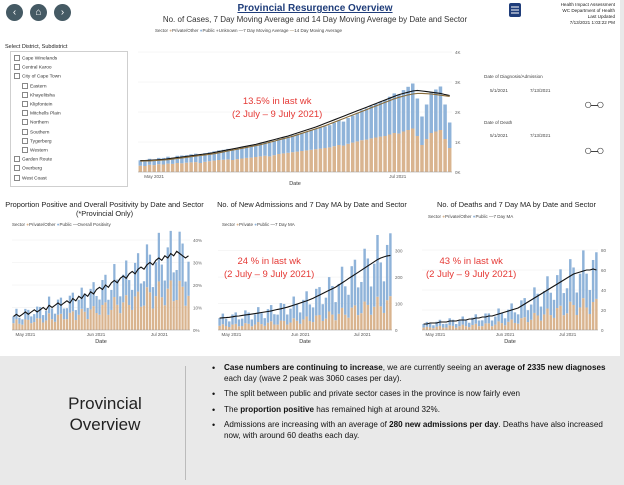 Image resolution: width=624 pixels, height=485 pixels. I want to click on y-tick-label: 3K, so click(458, 82).